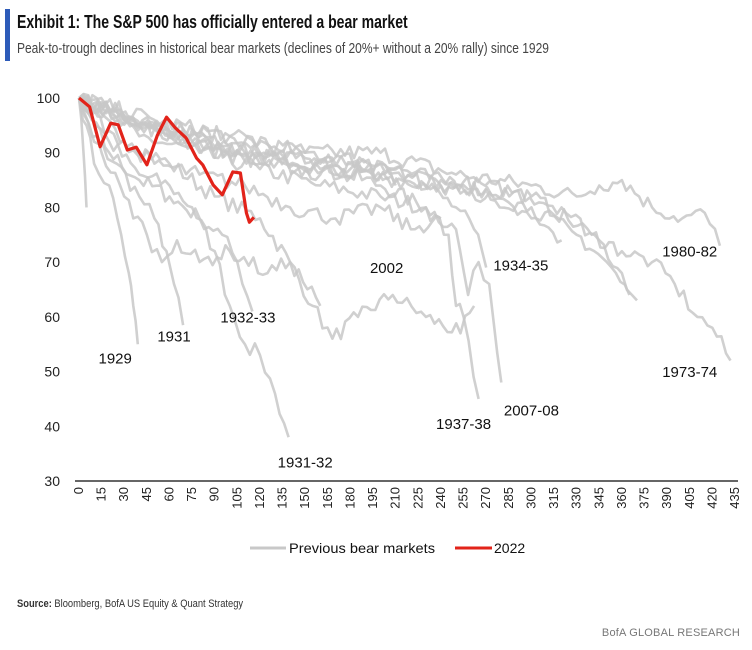 This screenshot has width=752, height=650. Describe the element at coordinates (78, 490) in the screenshot. I see `x-tick-0: 0` at that location.